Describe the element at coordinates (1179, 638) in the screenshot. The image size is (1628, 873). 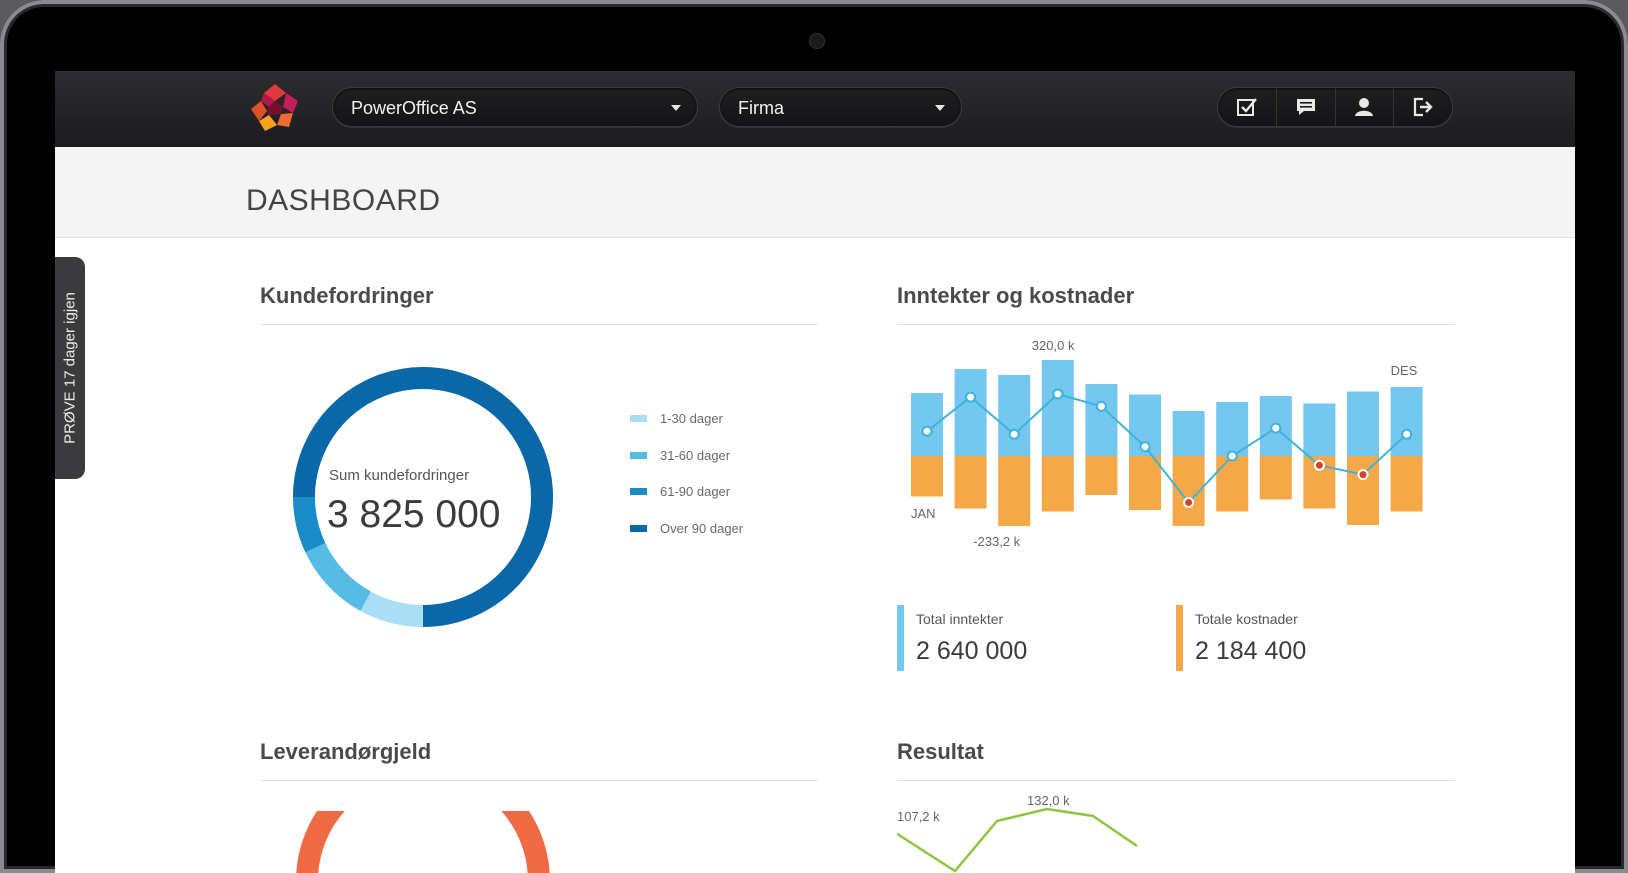
I see `total-costs-color-bar` at that location.